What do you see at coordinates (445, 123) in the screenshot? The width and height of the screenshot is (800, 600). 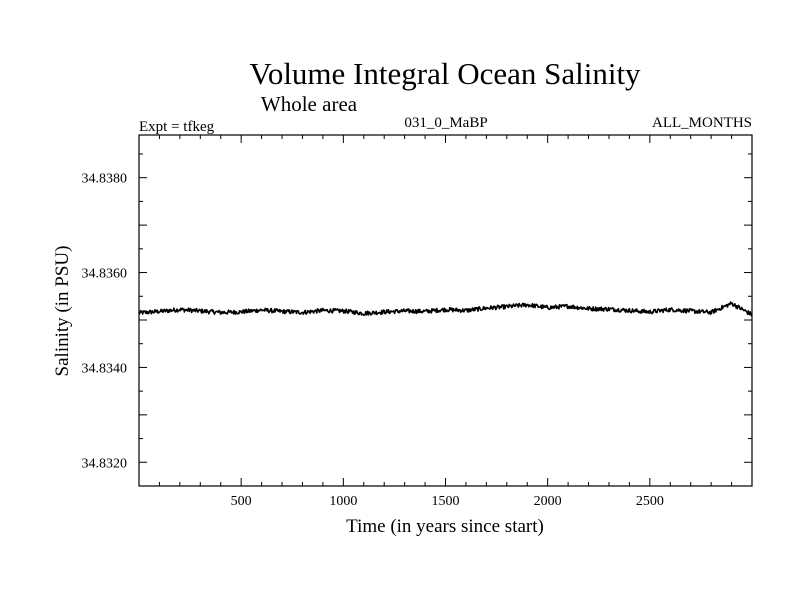 I see `period-label: 031_0_MaBP` at bounding box center [445, 123].